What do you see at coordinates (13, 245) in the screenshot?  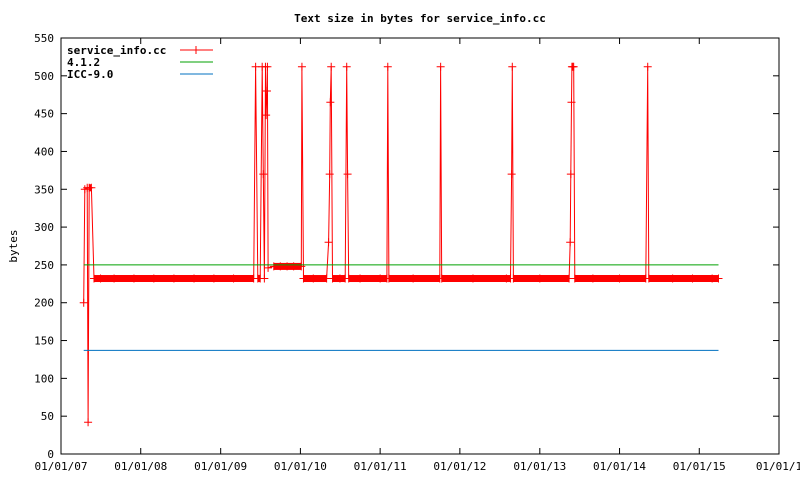 I see `y-axis-label: bytes` at bounding box center [13, 245].